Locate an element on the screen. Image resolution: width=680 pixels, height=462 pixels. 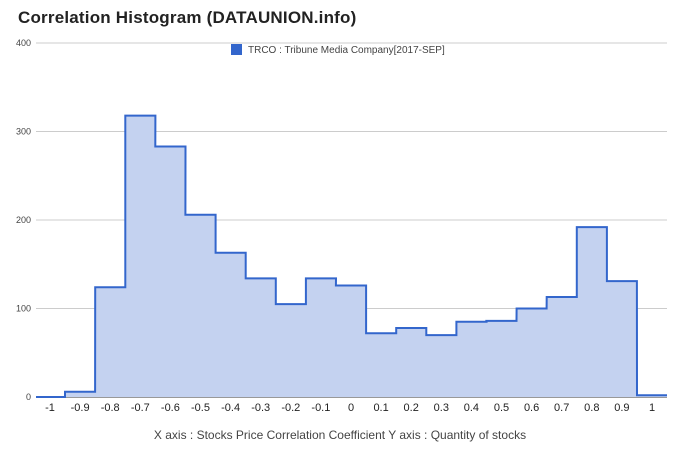
y-axis-ticks: 0 100 200 300 400 is located at coordinates (23, 220).